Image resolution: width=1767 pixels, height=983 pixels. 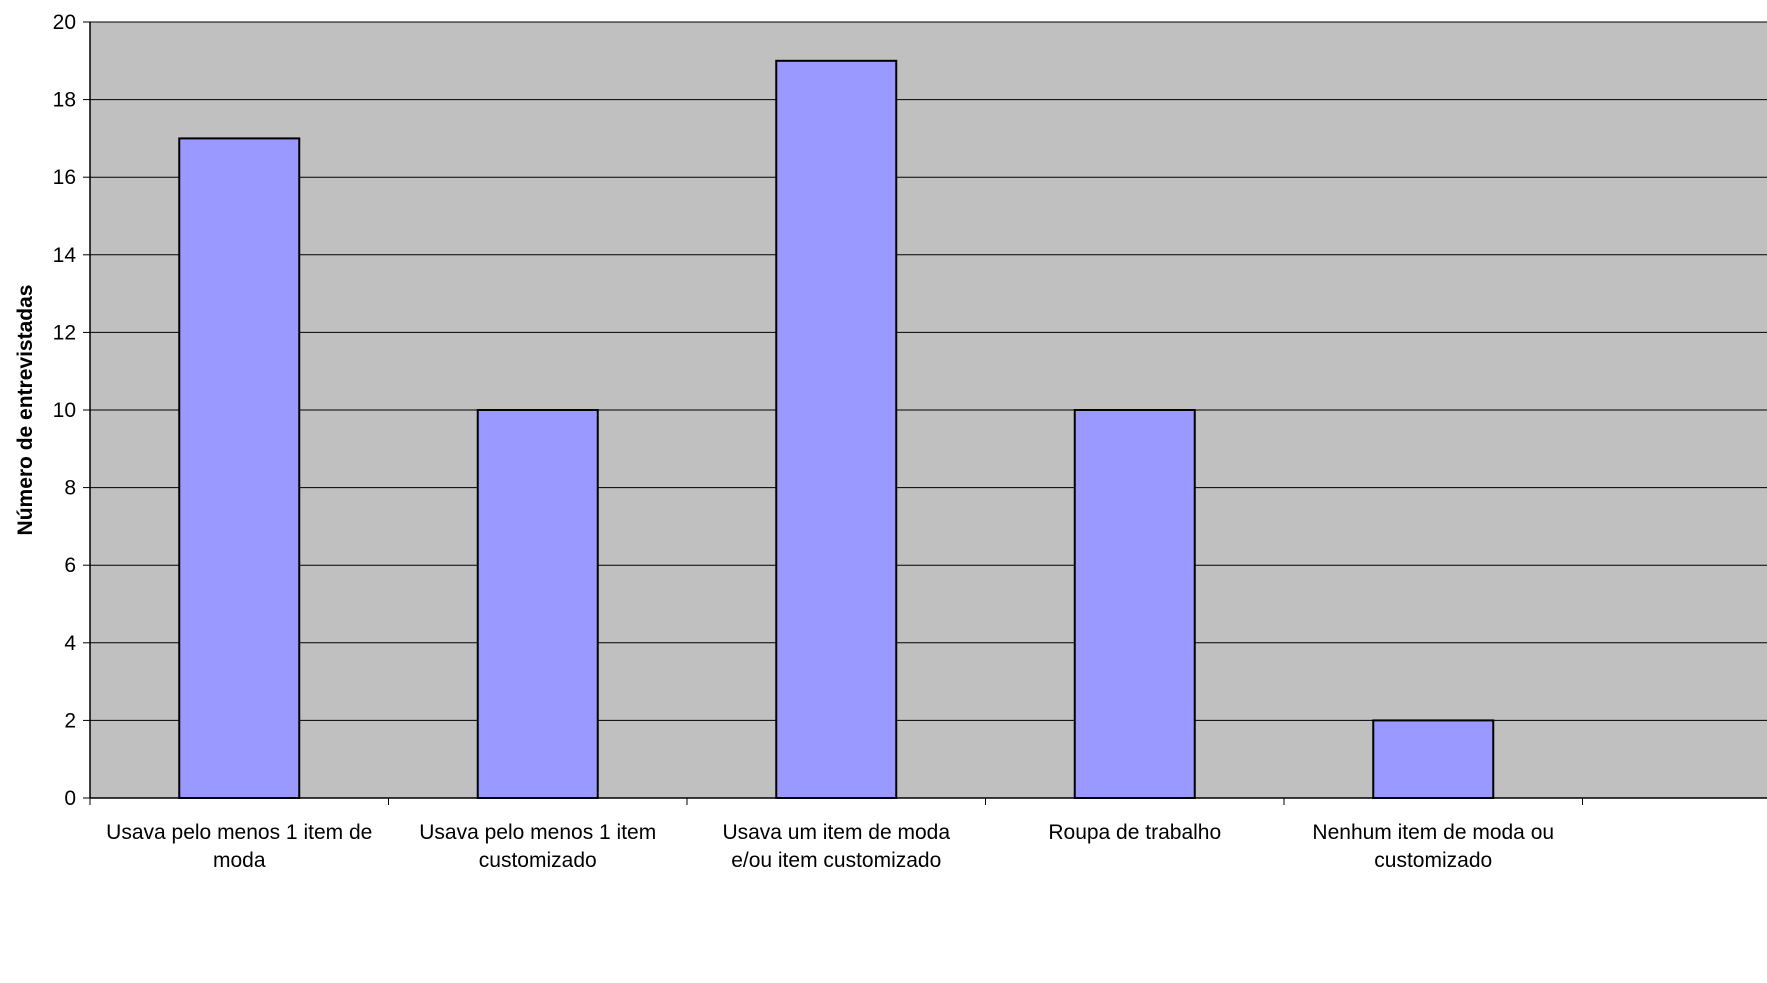 I want to click on y-tick-label: 8, so click(x=70, y=488).